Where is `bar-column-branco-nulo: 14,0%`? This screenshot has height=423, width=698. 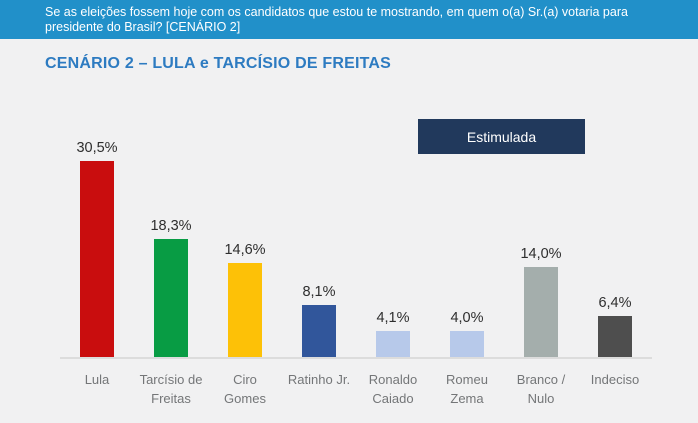
bar-column-branco-nulo: 14,0% is located at coordinates (541, 301).